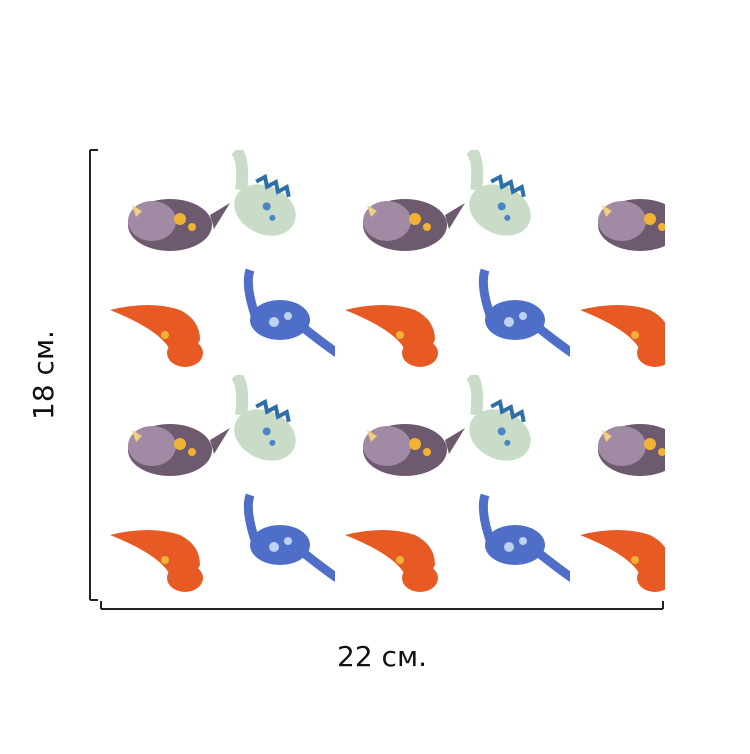 This screenshot has width=750, height=754. I want to click on height-label: 18 см., so click(43, 375).